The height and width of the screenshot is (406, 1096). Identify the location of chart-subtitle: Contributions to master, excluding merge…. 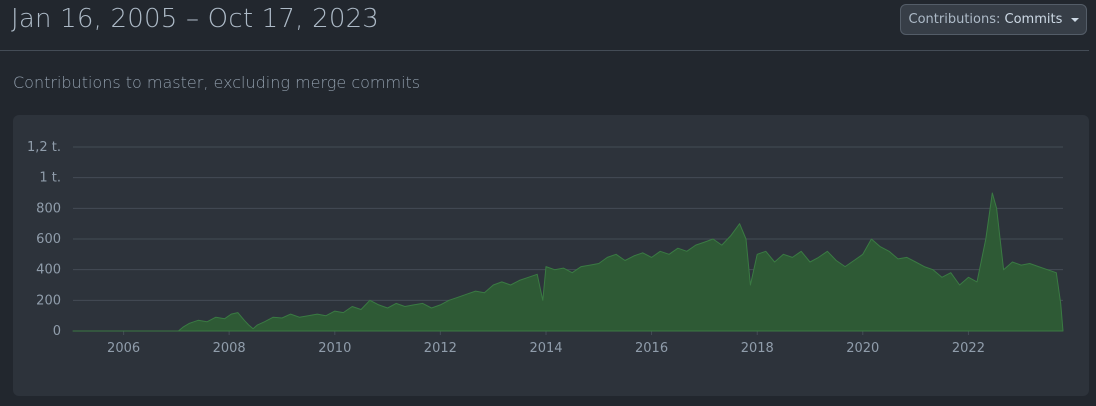
(217, 82).